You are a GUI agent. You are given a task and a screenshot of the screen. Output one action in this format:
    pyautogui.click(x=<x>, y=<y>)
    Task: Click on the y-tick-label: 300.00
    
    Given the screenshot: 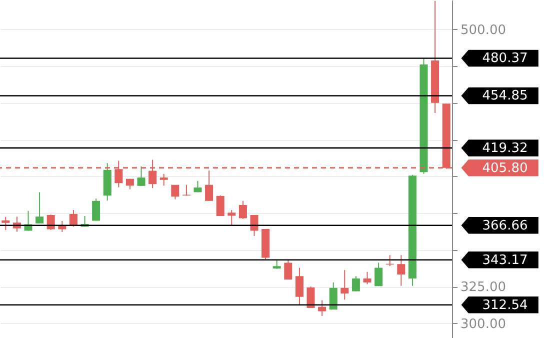 What is the action you would take?
    pyautogui.click(x=483, y=324)
    